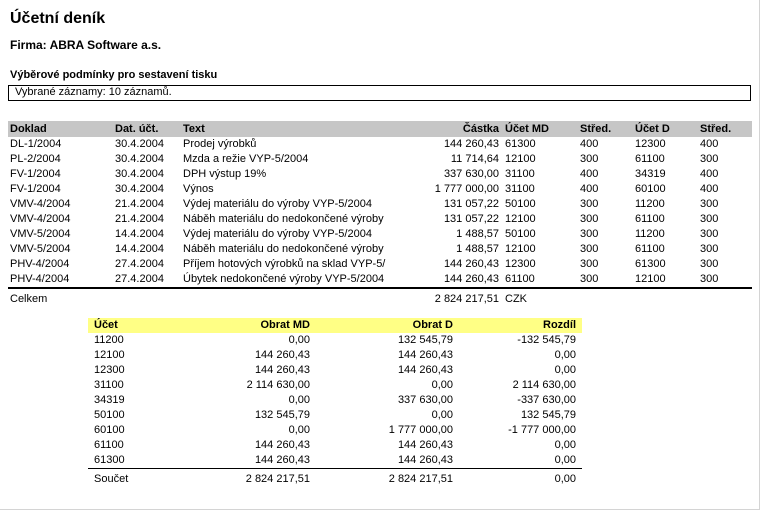 This screenshot has width=760, height=510. Describe the element at coordinates (548, 415) in the screenshot. I see `table-cell: 132 545,79` at that location.